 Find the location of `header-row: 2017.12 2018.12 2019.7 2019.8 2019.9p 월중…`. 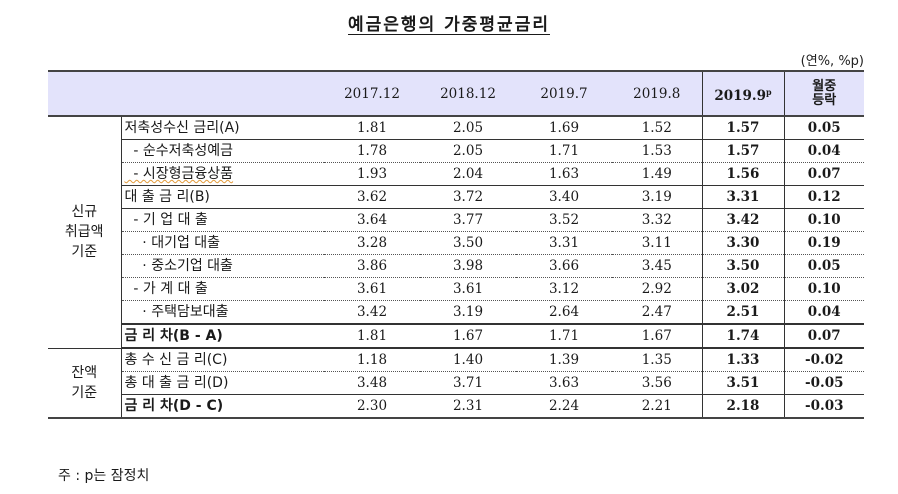

header-row: 2017.12 2018.12 2019.7 2019.8 2019.9p 월중… is located at coordinates (456, 93).